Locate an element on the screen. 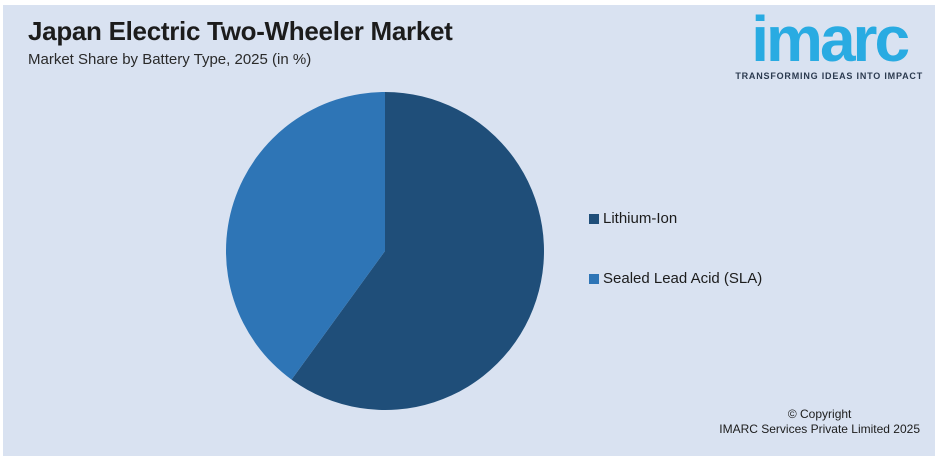  legend-swatch-lithium-ion-icon is located at coordinates (594, 219).